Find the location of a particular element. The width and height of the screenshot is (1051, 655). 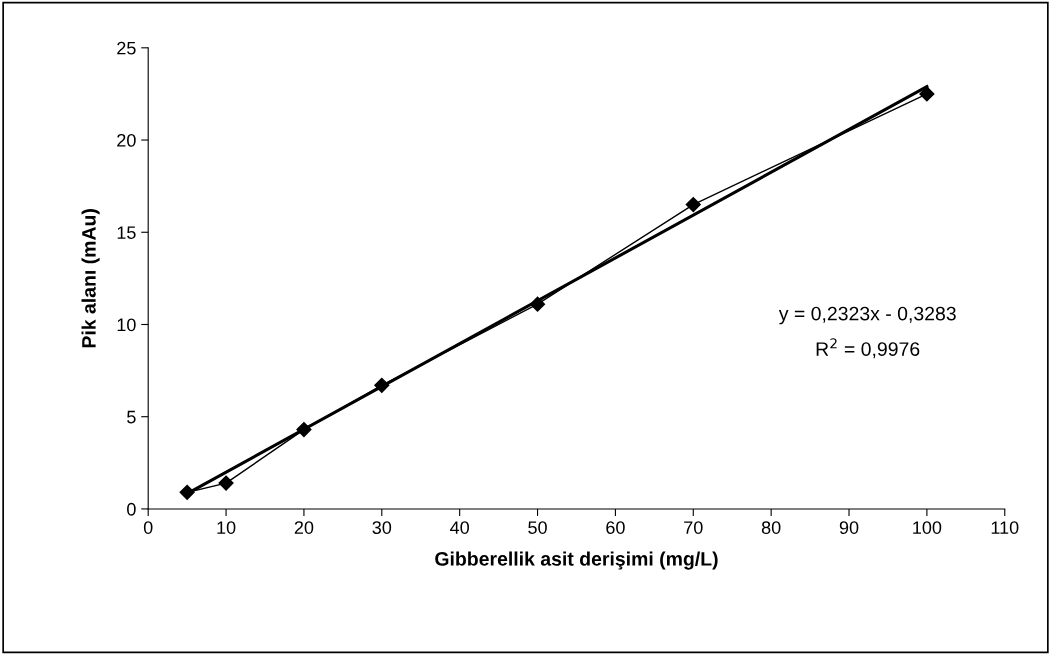

y-tick-label: 15 is located at coordinates (126, 232).